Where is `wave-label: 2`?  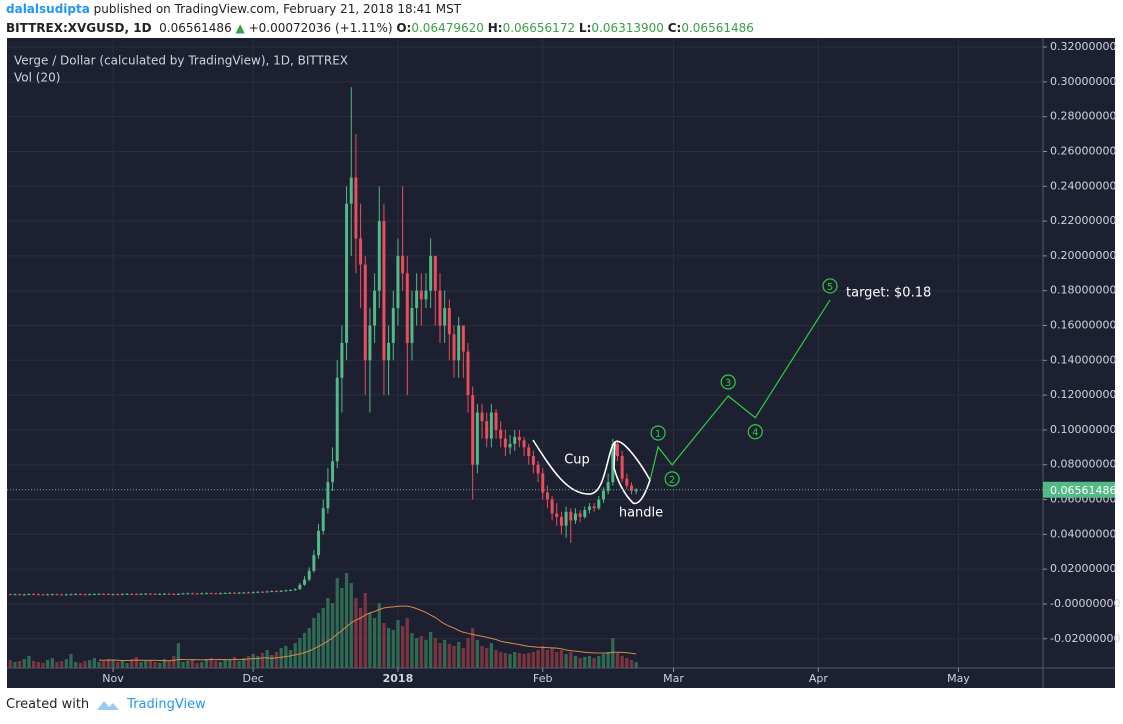
wave-label: 2 is located at coordinates (672, 480).